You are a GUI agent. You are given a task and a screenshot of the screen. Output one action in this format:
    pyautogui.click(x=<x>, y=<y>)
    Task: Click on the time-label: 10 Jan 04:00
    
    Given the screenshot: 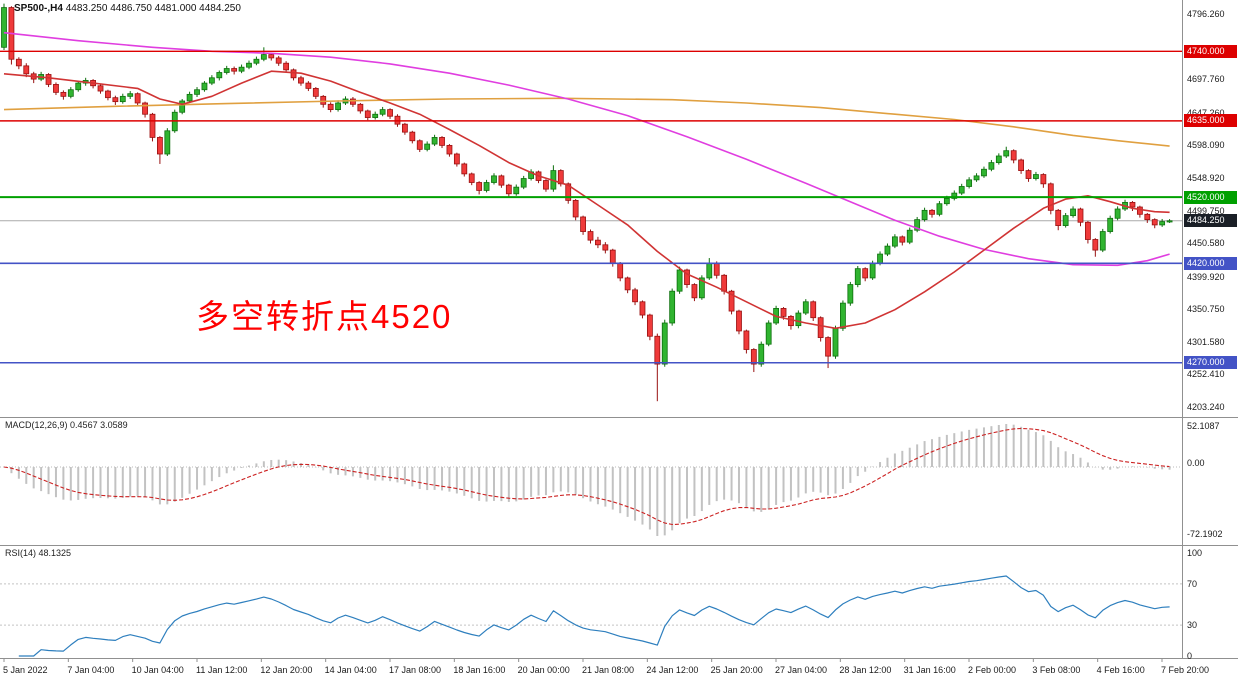 What is the action you would take?
    pyautogui.click(x=157, y=670)
    